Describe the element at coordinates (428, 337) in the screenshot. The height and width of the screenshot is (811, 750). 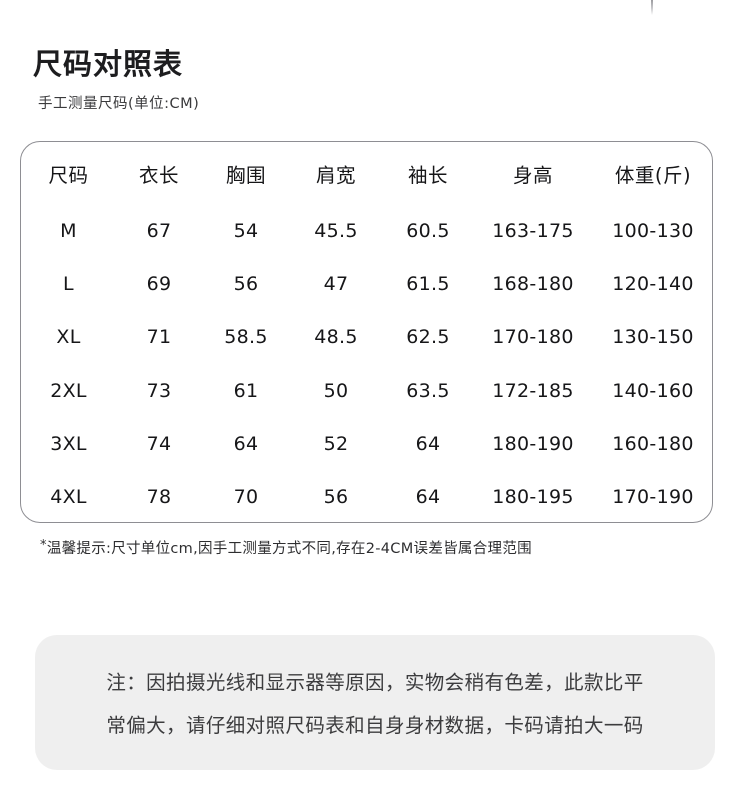
I see `cell-sleeve: 62.5` at that location.